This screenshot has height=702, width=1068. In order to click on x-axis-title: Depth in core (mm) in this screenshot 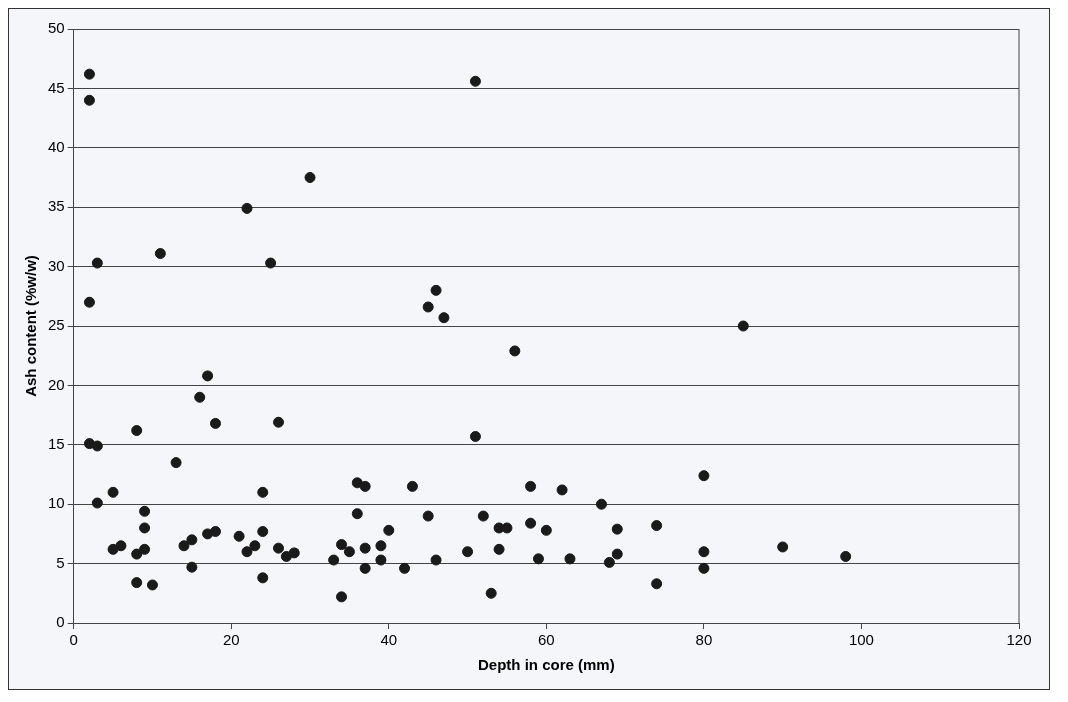, I will do `click(546, 665)`.